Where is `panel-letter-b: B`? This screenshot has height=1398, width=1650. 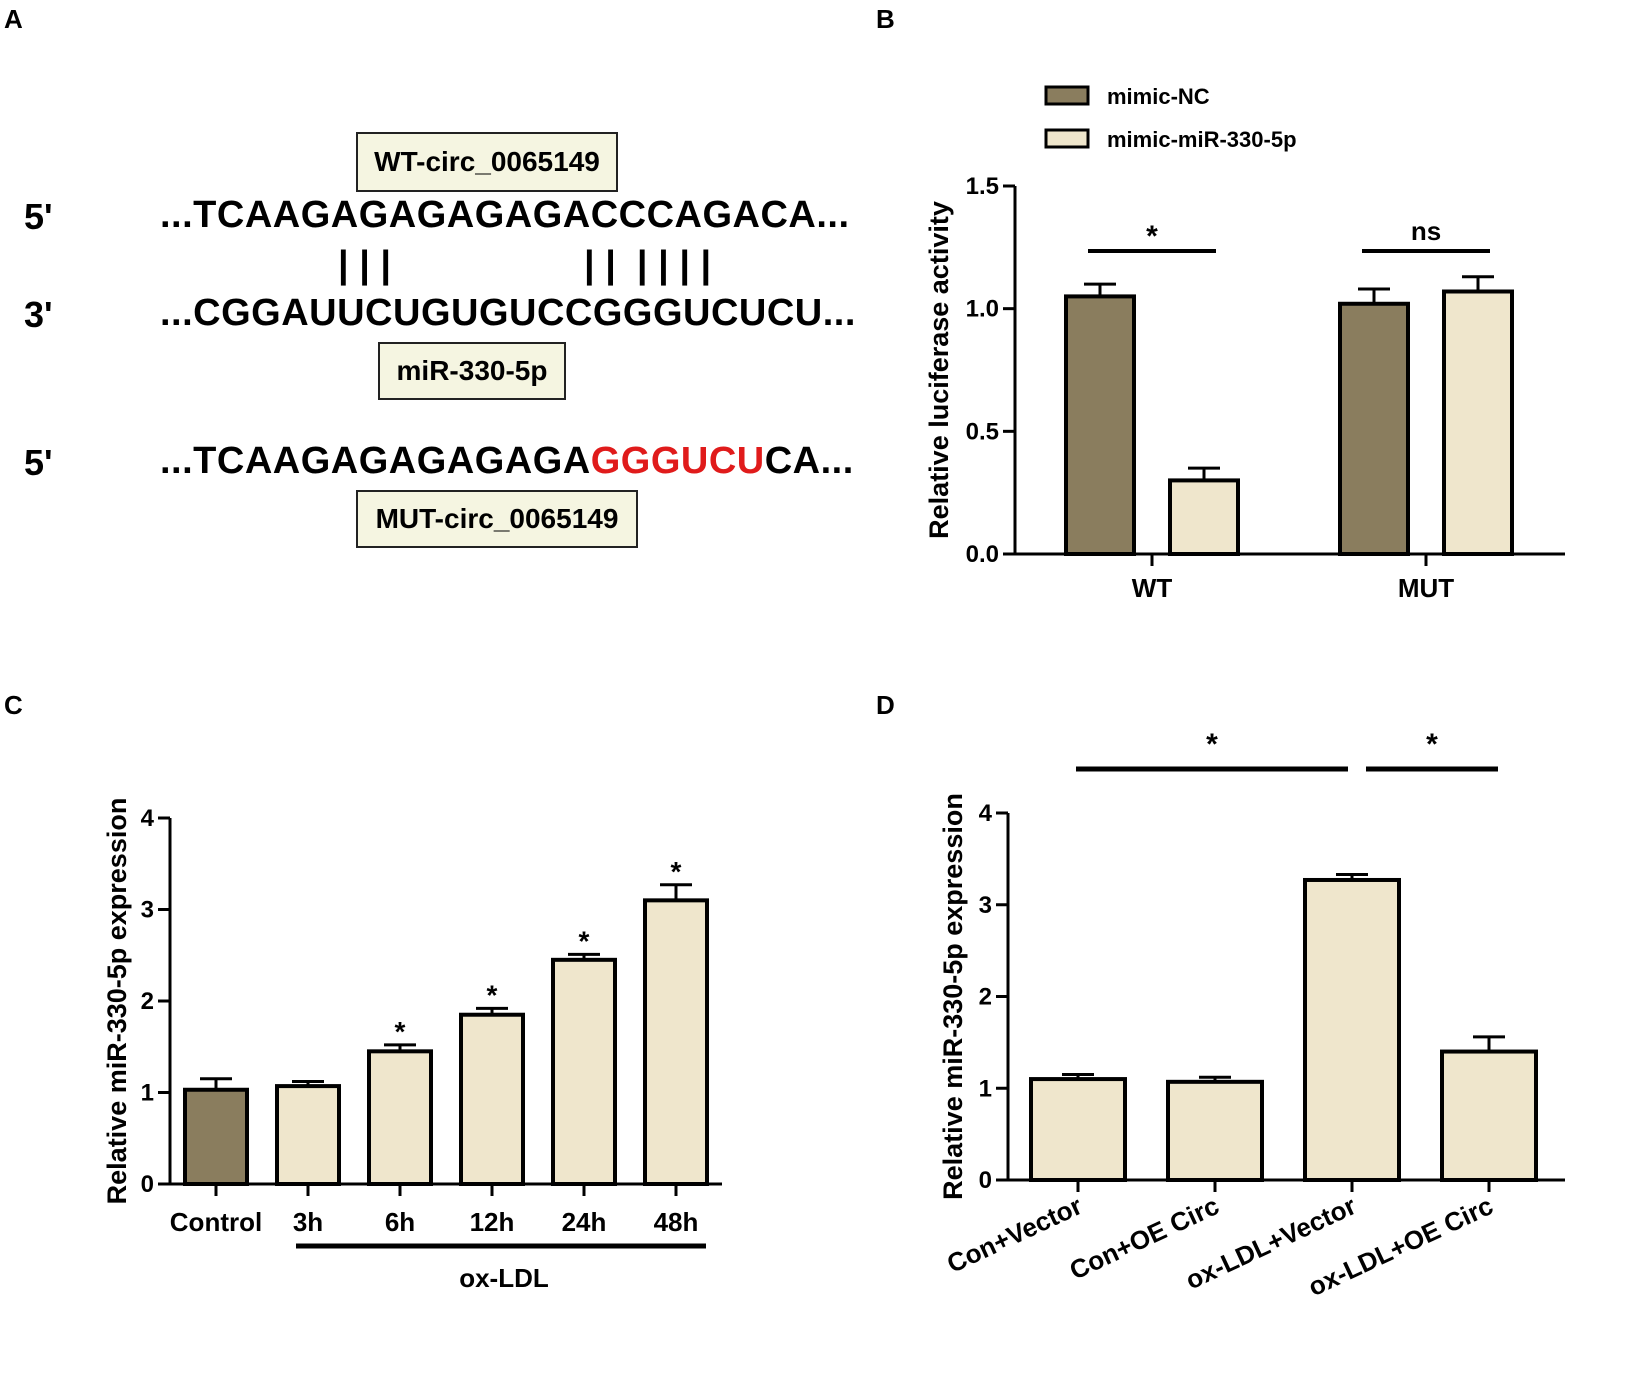
panel-letter-b: B is located at coordinates (885, 19).